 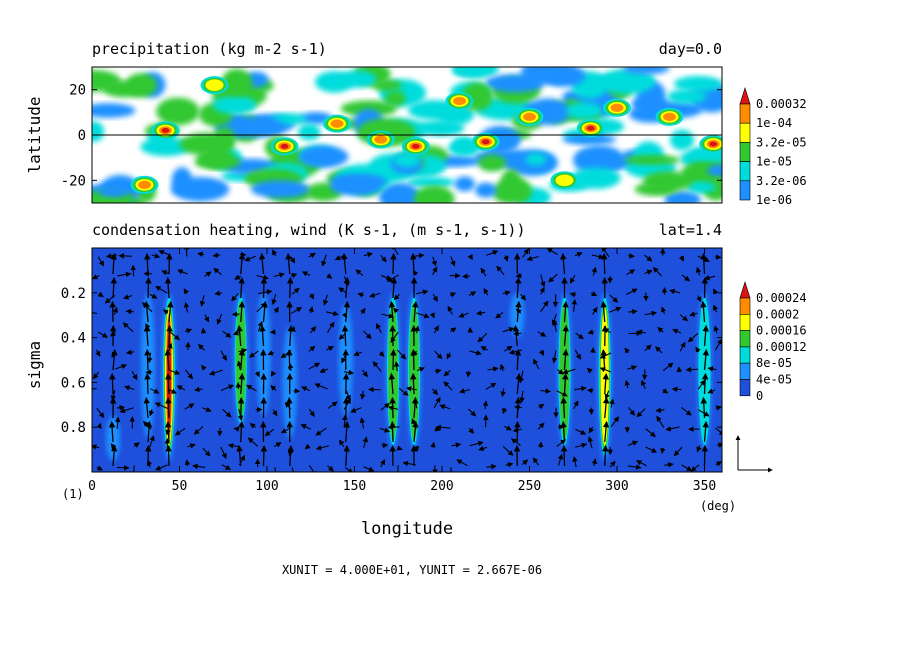 What do you see at coordinates (77, 91) in the screenshot?
I see `y-tick-label: 20` at bounding box center [77, 91].